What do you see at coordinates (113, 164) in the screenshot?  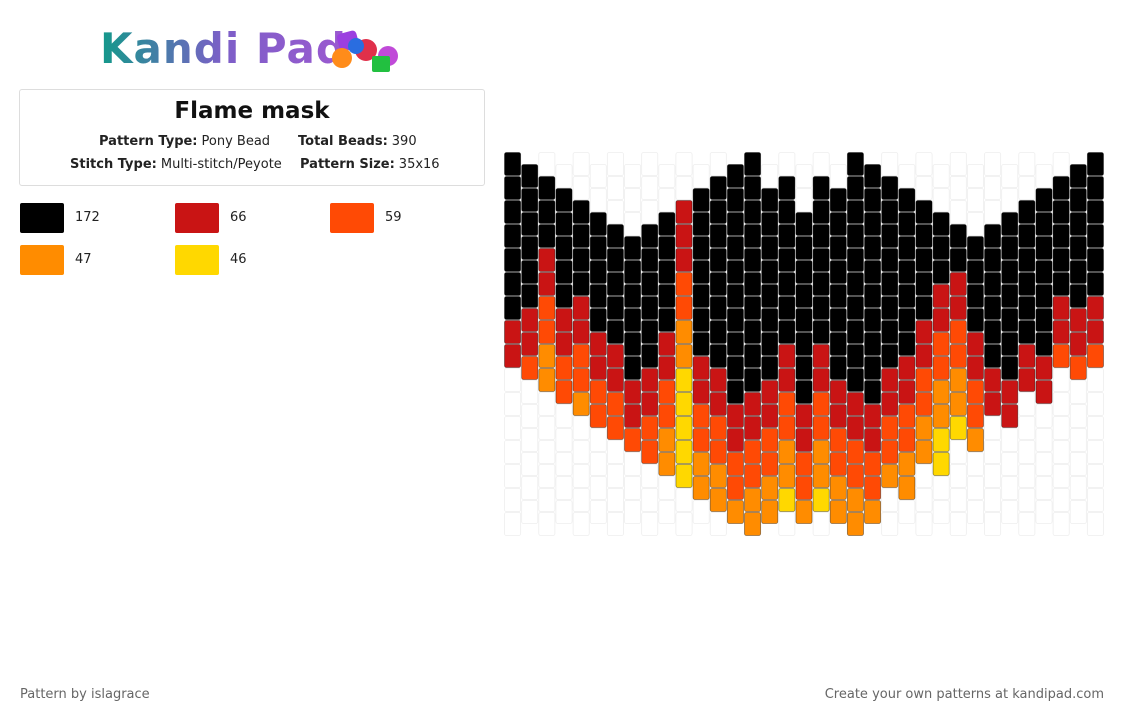 I see `field-label: Stitch Type:` at bounding box center [113, 164].